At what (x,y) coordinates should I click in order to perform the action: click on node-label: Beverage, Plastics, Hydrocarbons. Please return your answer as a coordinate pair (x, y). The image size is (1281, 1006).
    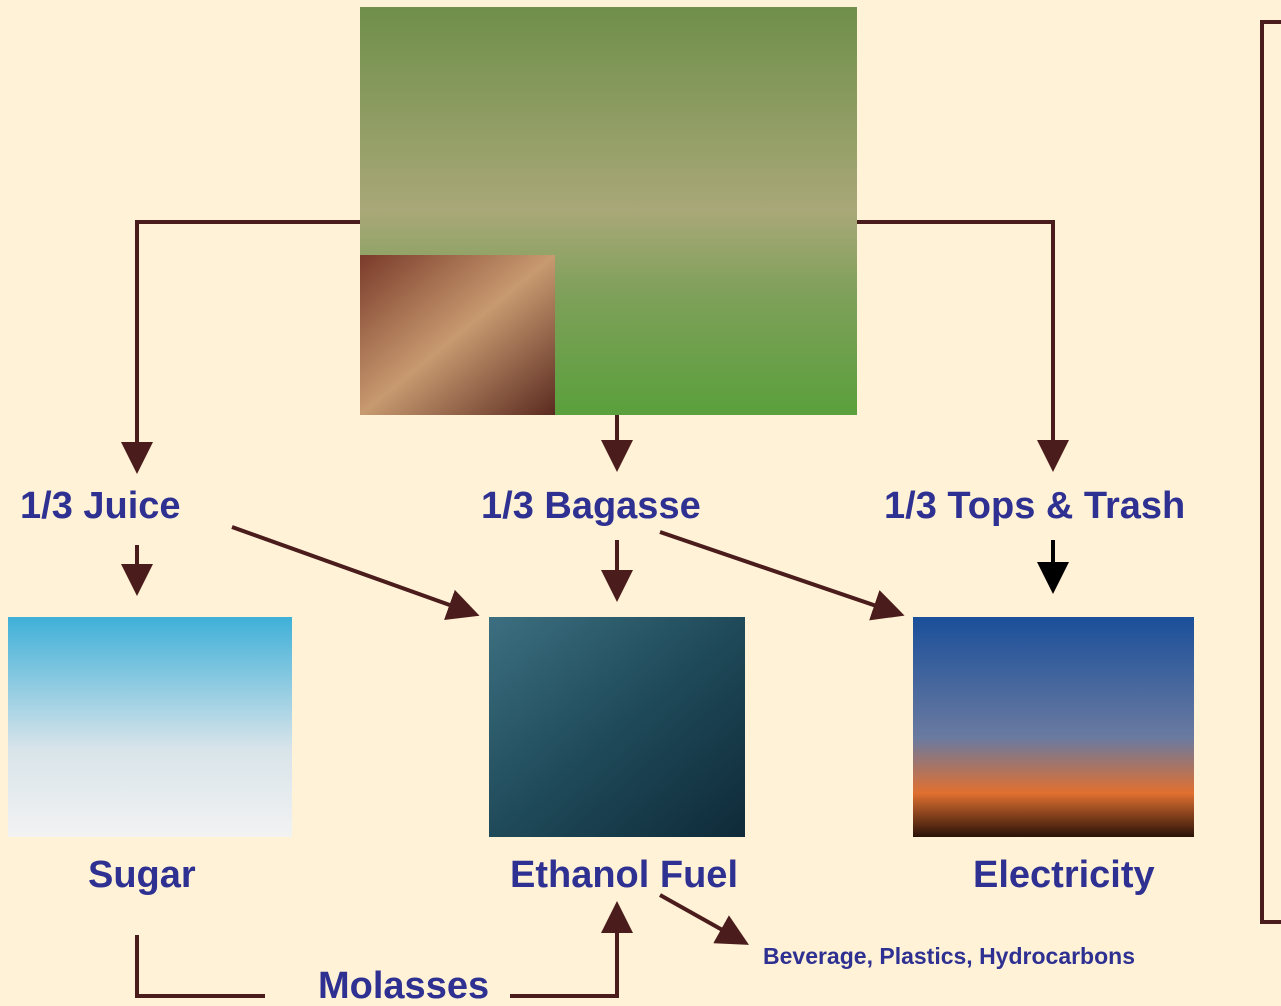
    Looking at the image, I should click on (949, 956).